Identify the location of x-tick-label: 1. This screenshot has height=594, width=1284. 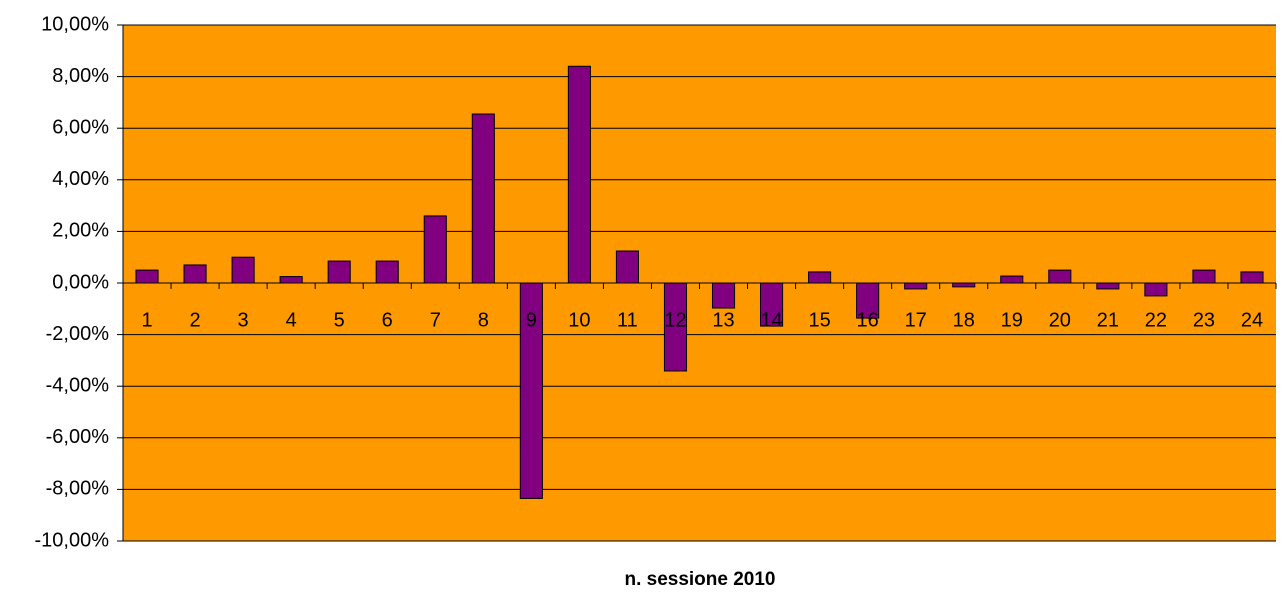
(146, 320).